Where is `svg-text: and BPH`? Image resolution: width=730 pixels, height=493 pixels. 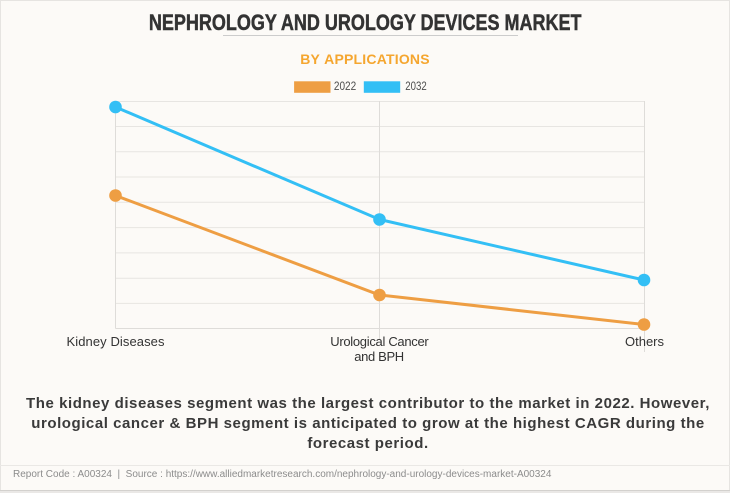
svg-text: and BPH is located at coordinates (379, 356).